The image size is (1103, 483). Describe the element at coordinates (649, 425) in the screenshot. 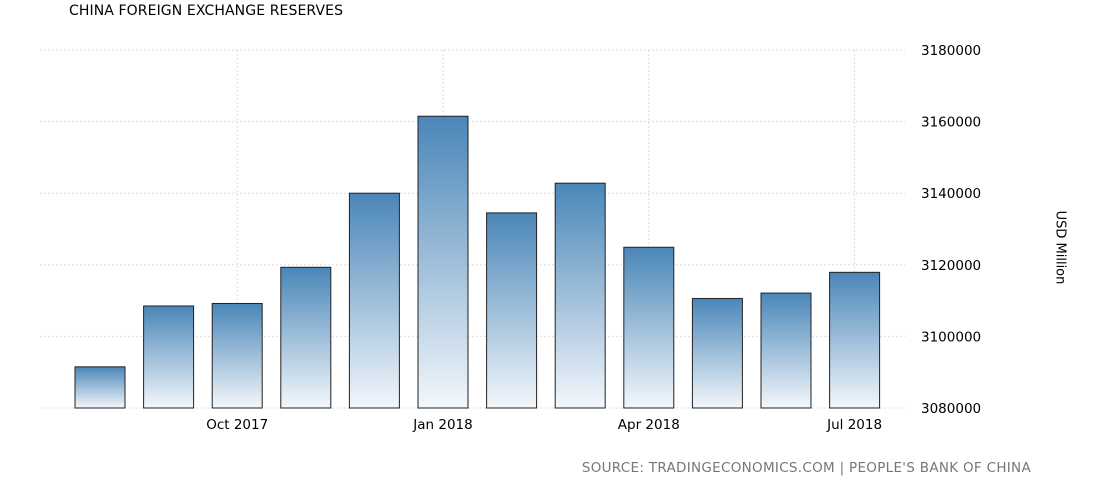

I see `x-tick-label: Apr 2018` at that location.